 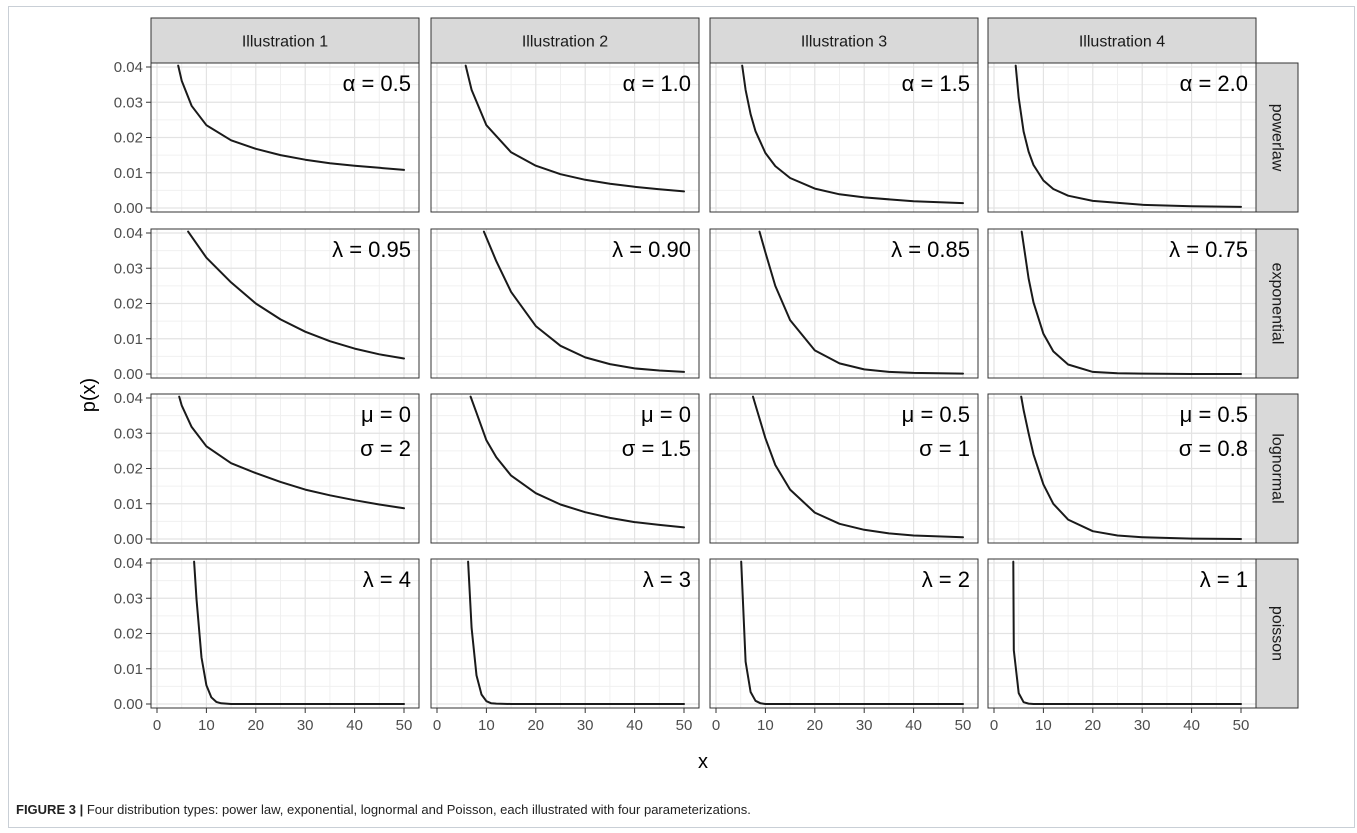 What do you see at coordinates (936, 83) in the screenshot?
I see `parameter-label: α = 1.5` at bounding box center [936, 83].